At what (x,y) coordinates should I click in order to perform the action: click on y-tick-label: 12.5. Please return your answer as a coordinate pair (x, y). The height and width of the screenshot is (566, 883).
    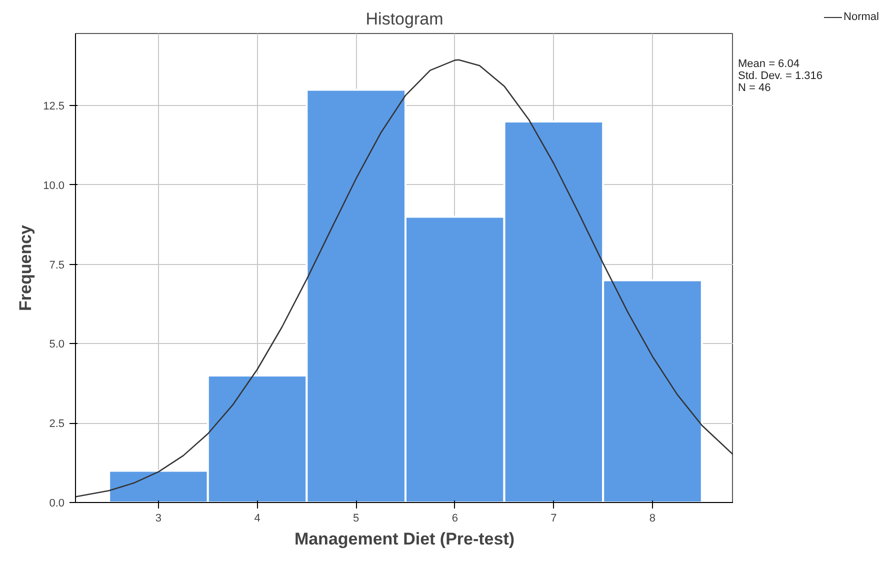
    Looking at the image, I should click on (54, 106).